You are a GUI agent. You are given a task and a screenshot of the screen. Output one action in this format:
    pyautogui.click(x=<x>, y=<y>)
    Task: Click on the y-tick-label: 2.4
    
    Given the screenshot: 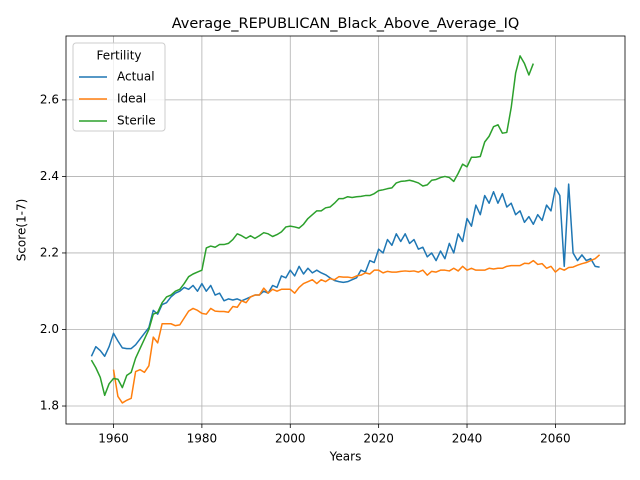 What is the action you would take?
    pyautogui.click(x=49, y=176)
    